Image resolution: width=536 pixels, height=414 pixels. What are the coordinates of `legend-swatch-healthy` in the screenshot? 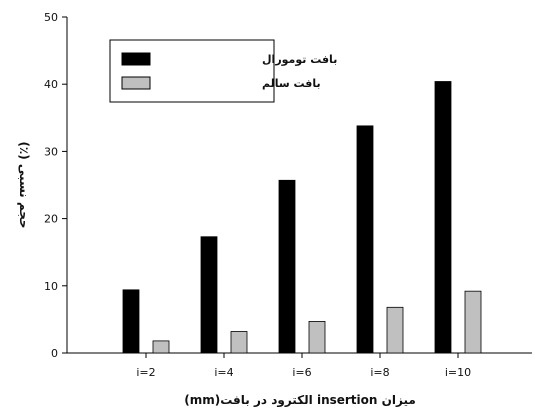 It's located at (136, 83).